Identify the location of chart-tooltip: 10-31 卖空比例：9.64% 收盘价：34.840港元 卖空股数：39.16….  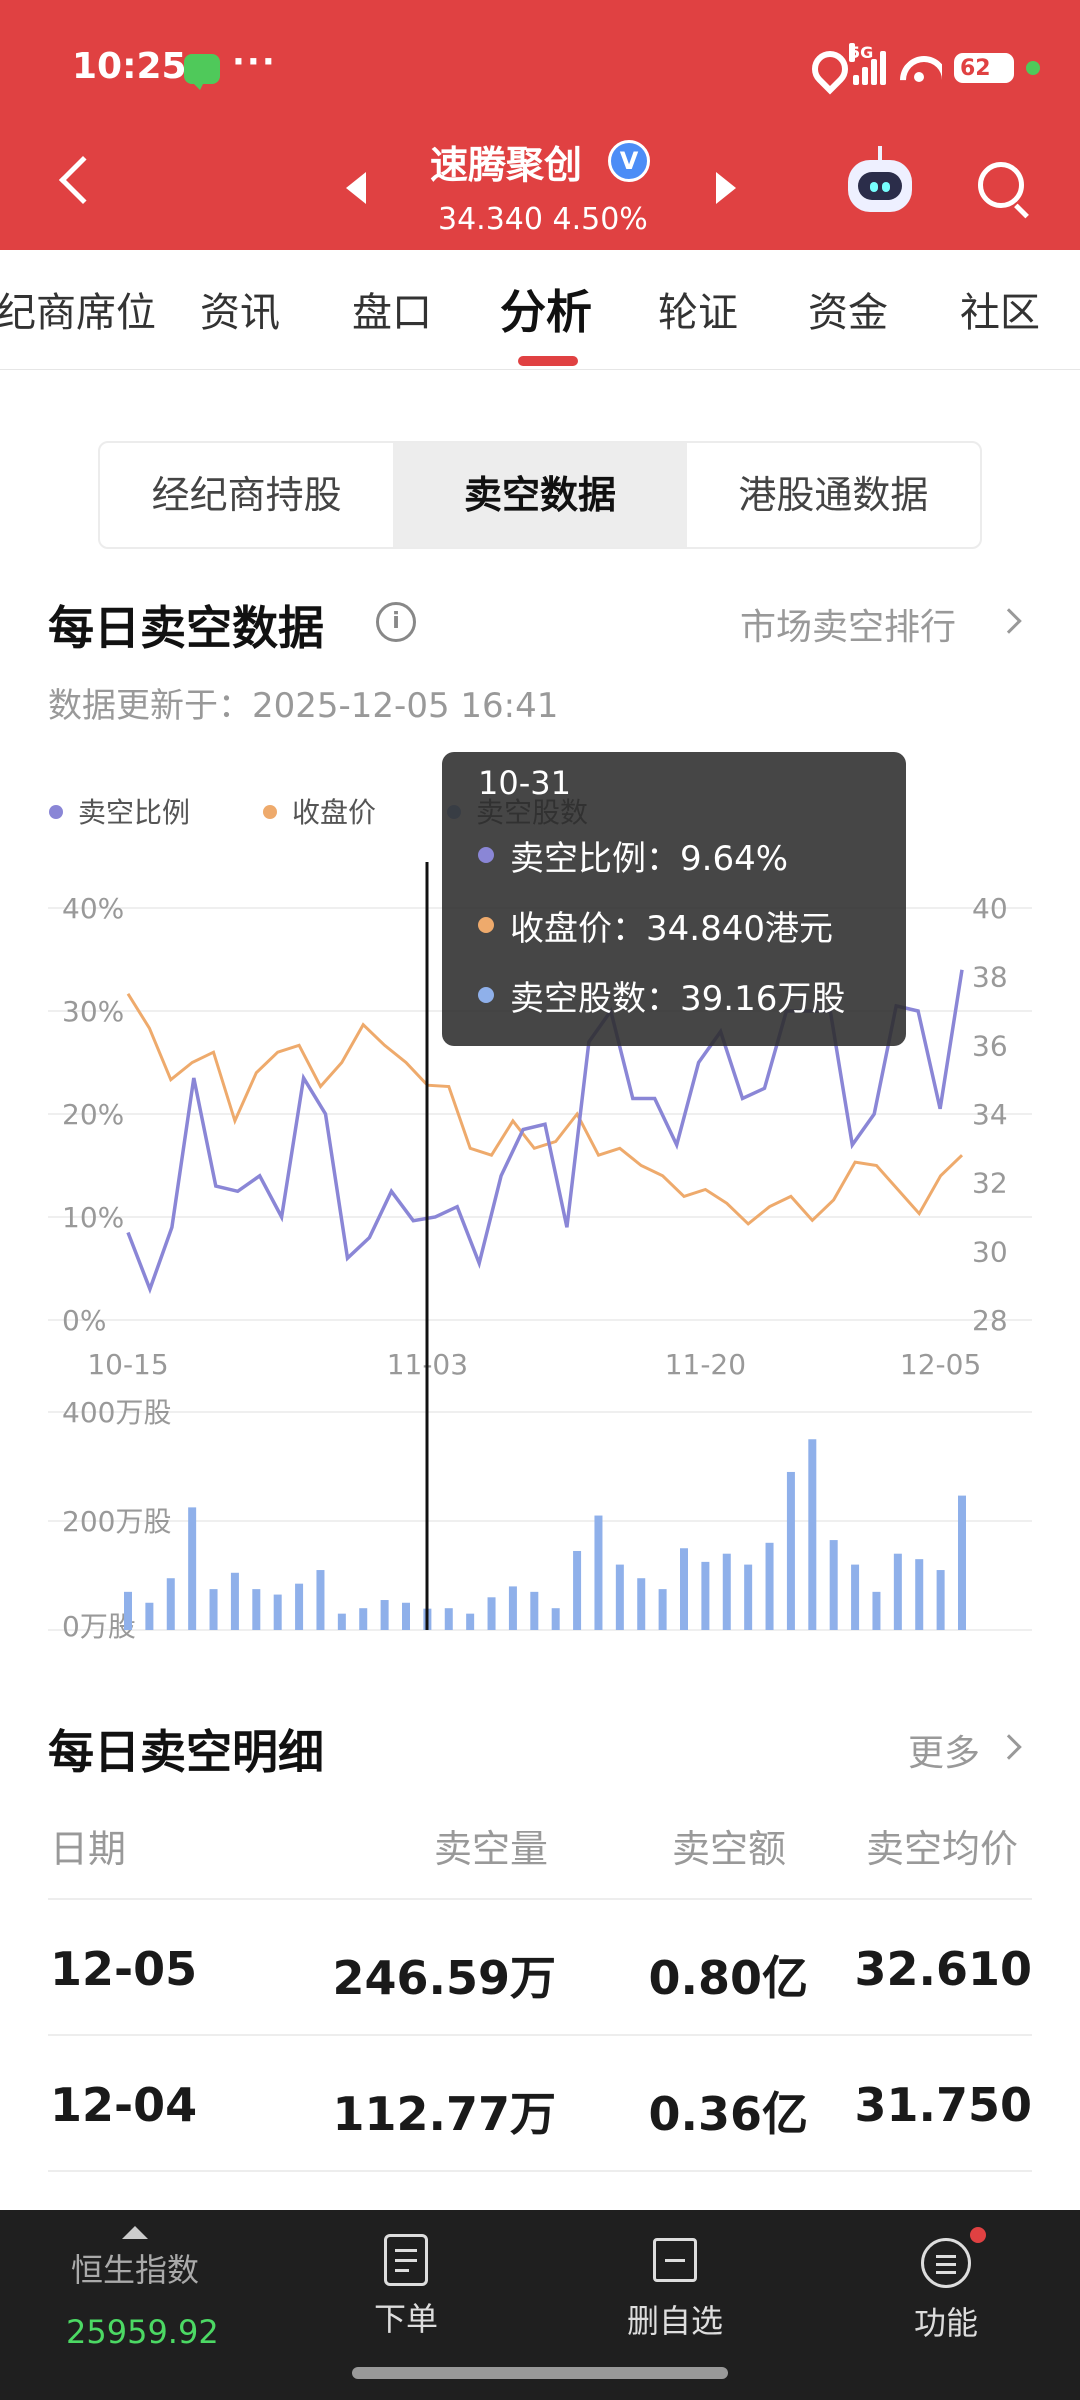
(674, 899).